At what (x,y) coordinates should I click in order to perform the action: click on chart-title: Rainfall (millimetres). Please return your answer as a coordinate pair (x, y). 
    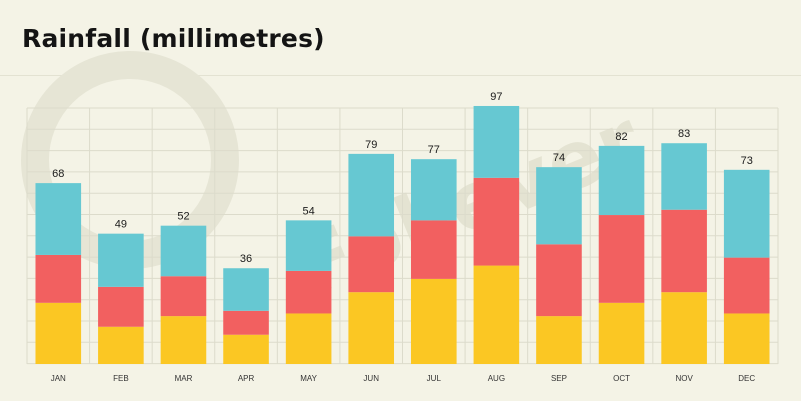
    Looking at the image, I should click on (173, 38).